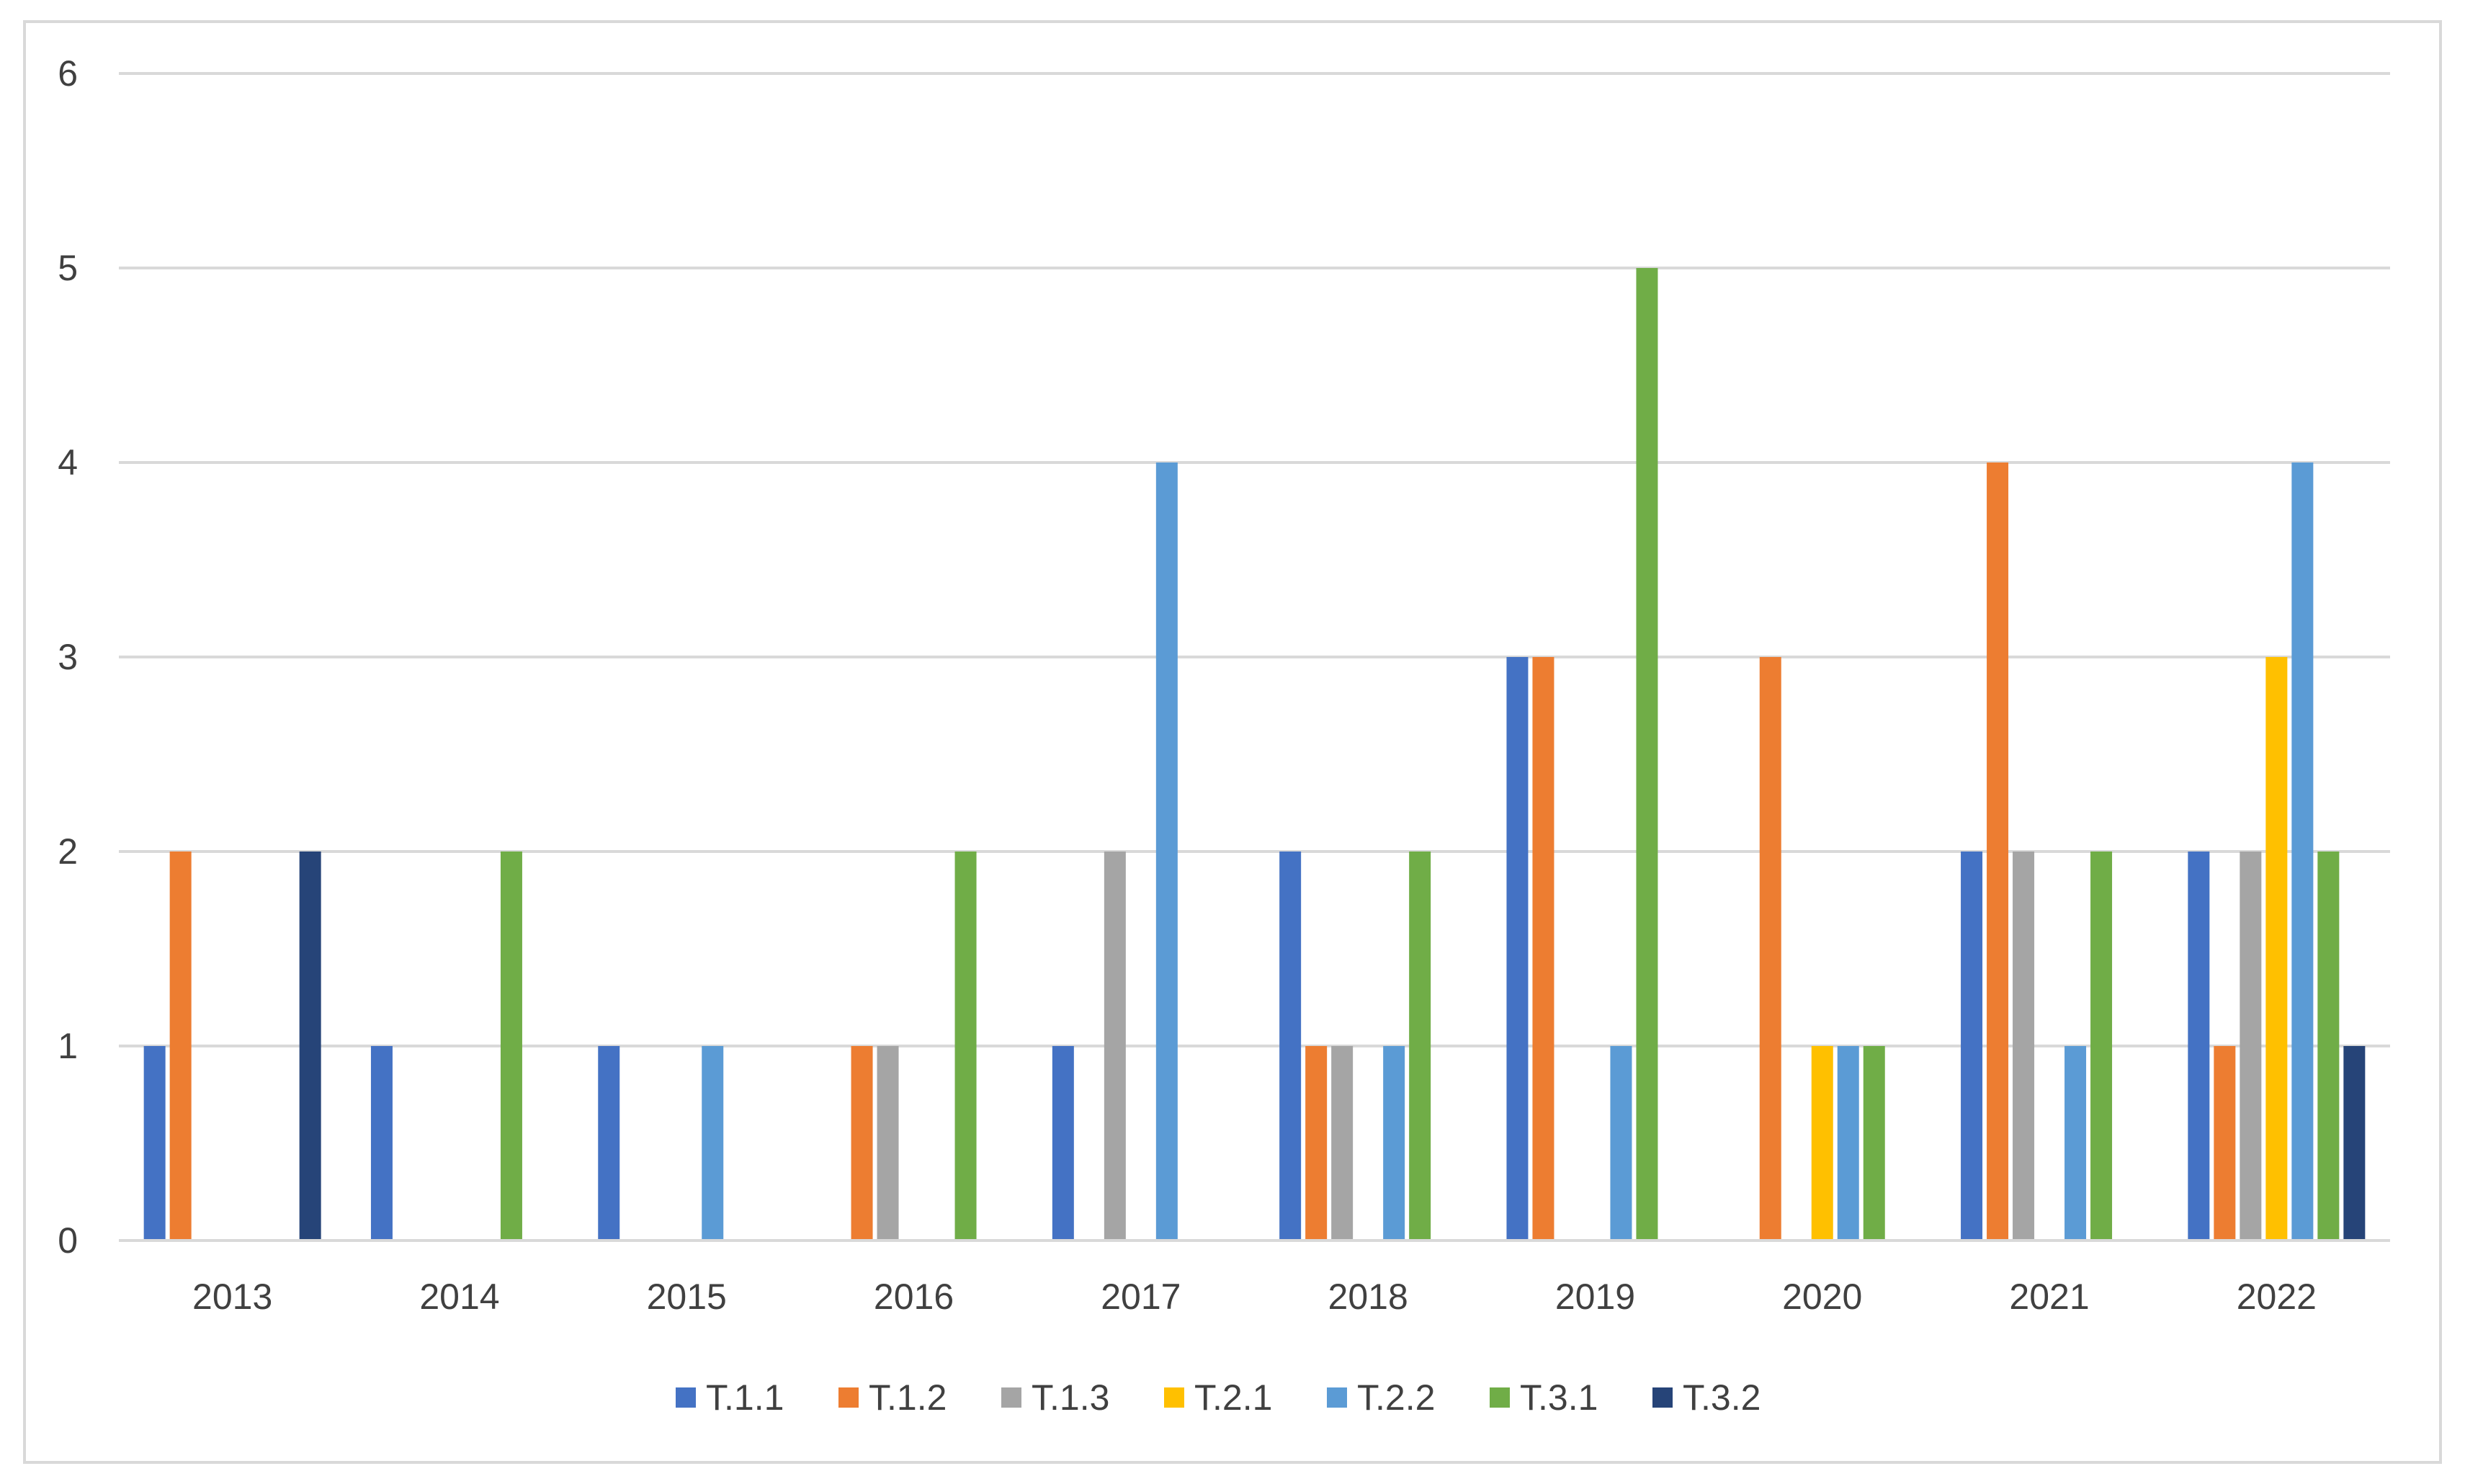 Image resolution: width=2465 pixels, height=1484 pixels. Describe the element at coordinates (2302, 851) in the screenshot. I see `bar-T.2.2-2022` at that location.